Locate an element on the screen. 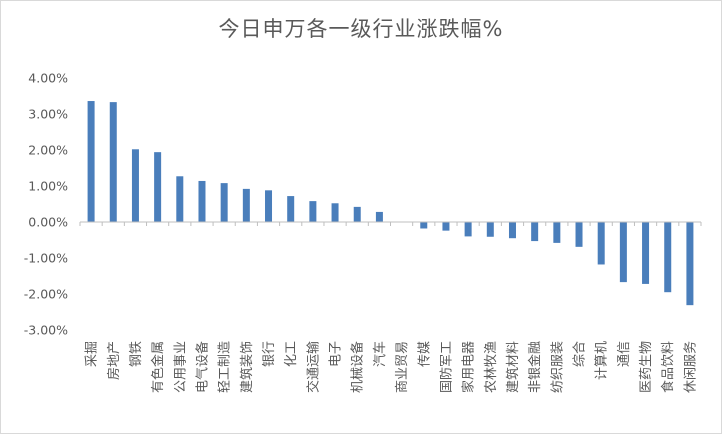  x-tick-label: 电子 is located at coordinates (336, 354).